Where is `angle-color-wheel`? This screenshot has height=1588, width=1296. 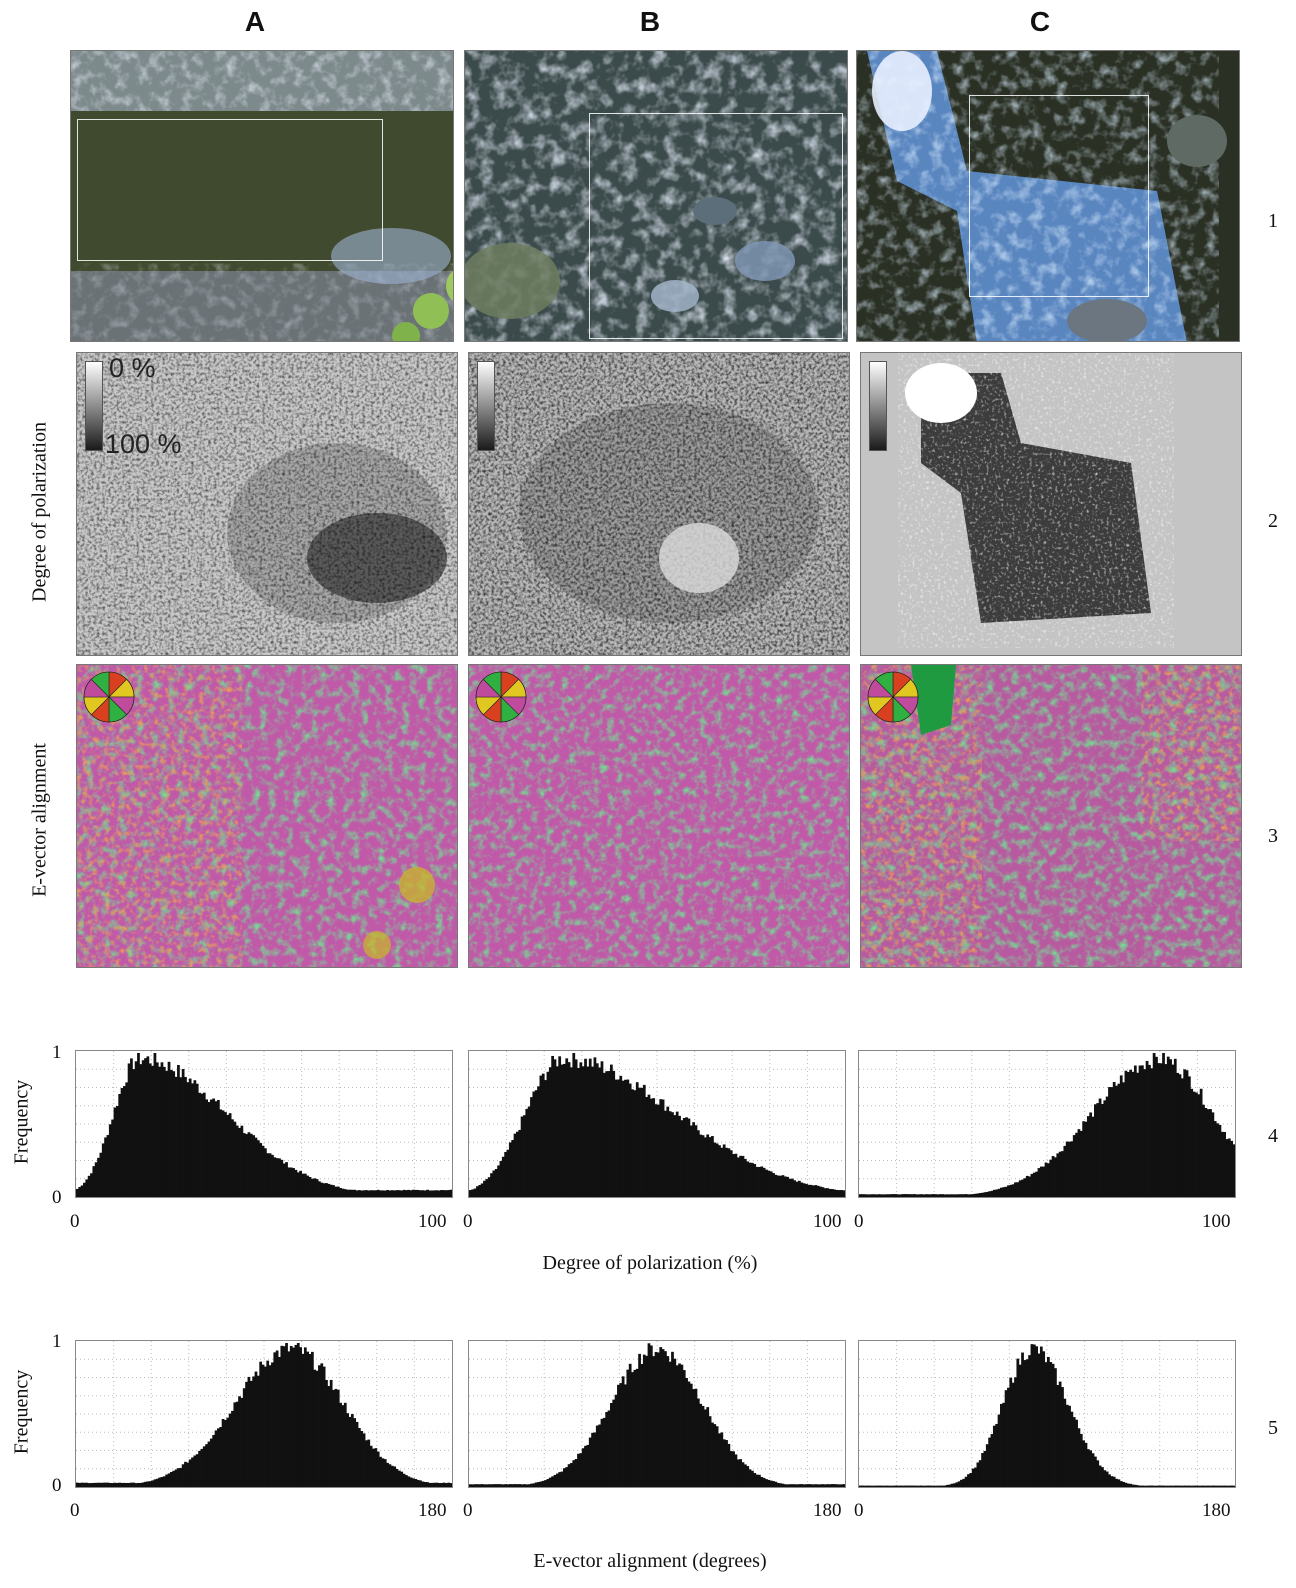
angle-color-wheel is located at coordinates (109, 697).